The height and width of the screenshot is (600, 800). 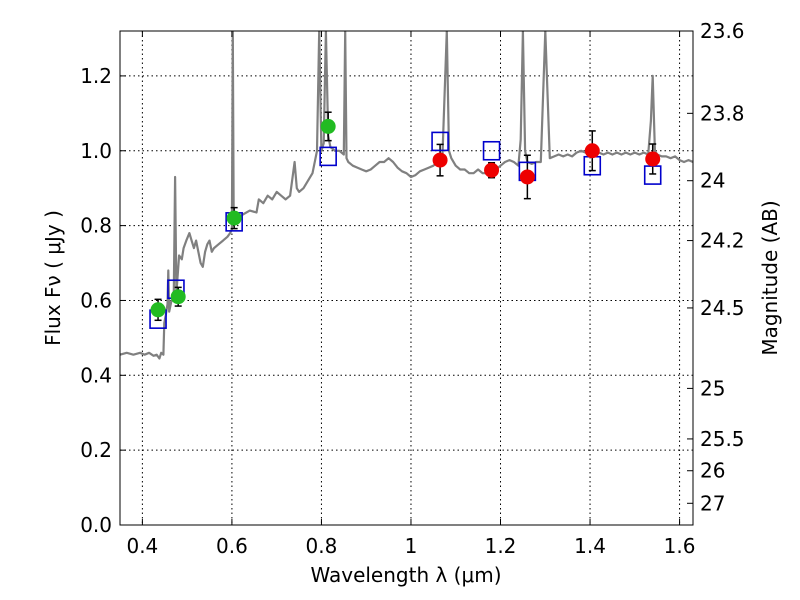 What do you see at coordinates (501, 546) in the screenshot?
I see `x-tick-label: 1.2` at bounding box center [501, 546].